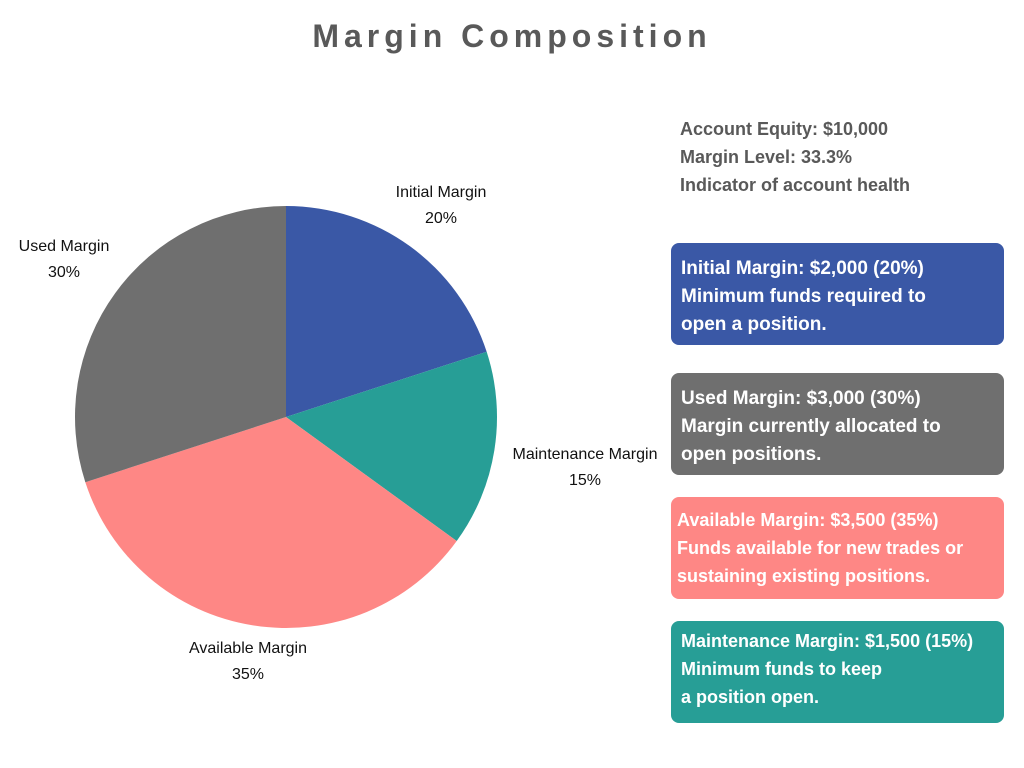 The height and width of the screenshot is (768, 1024). I want to click on margin-level: Margin Level: 33.3%, so click(766, 157).